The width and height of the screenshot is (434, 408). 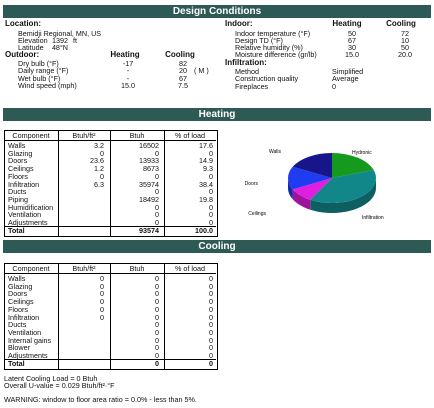 What do you see at coordinates (31, 47) in the screenshot?
I see `label: Latitude` at bounding box center [31, 47].